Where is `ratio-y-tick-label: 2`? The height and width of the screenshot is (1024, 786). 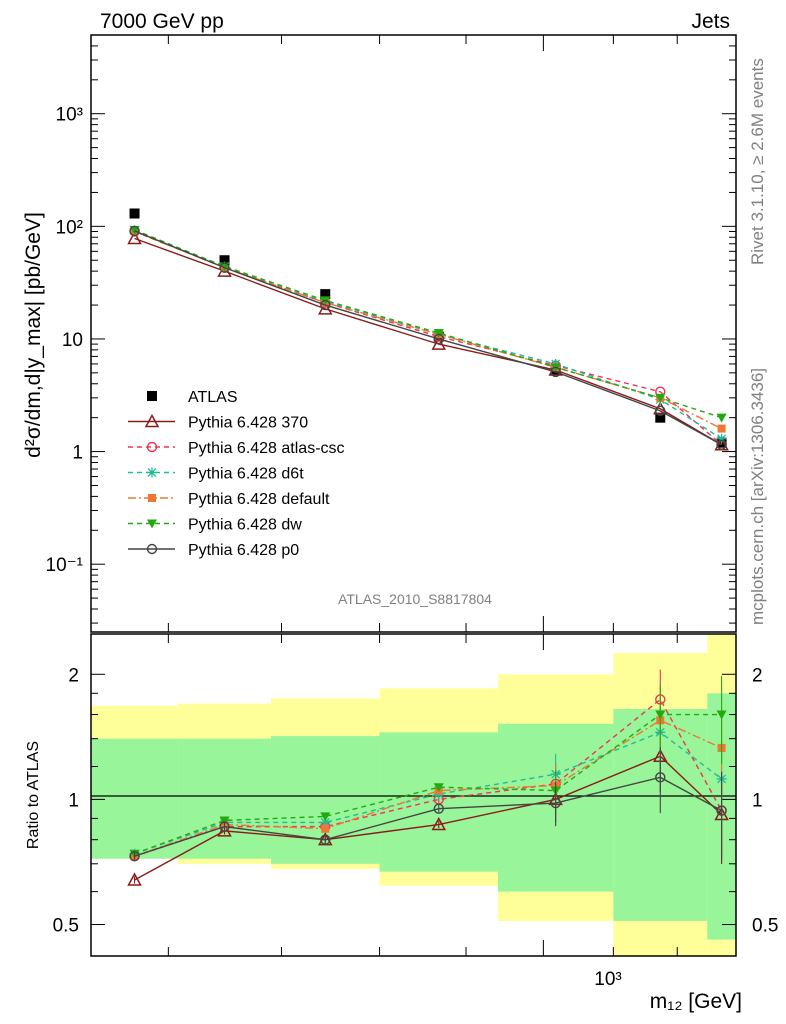 ratio-y-tick-label: 2 is located at coordinates (73, 675).